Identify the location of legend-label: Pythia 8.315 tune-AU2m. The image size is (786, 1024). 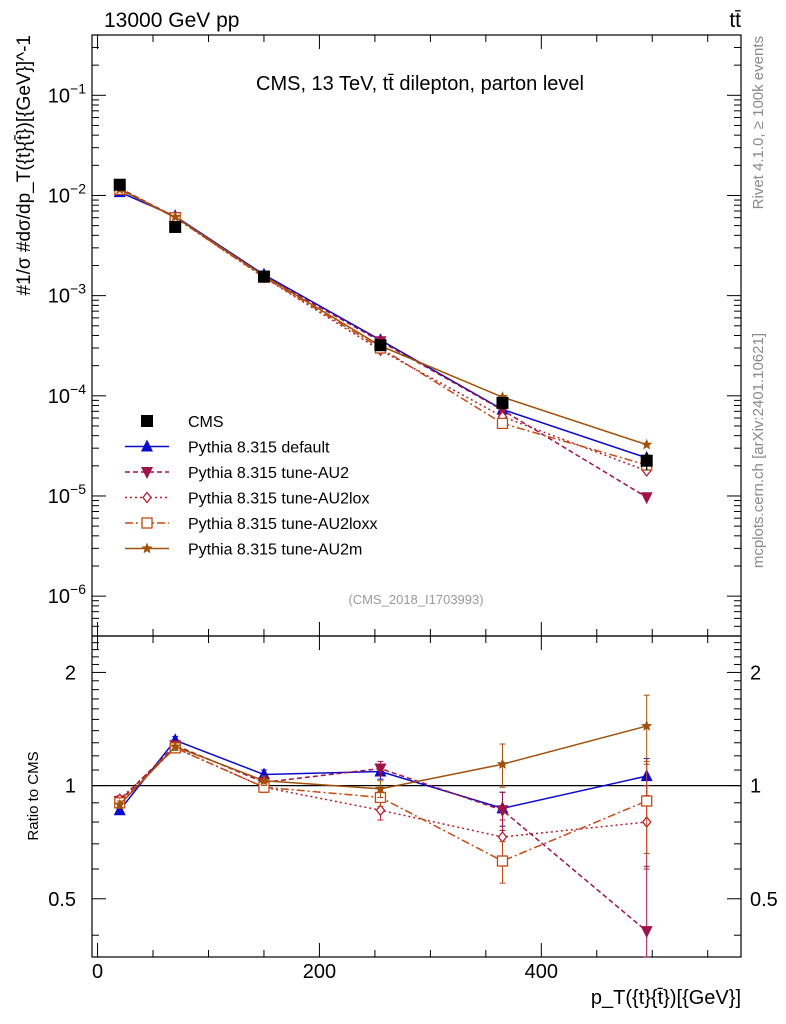
(275, 550).